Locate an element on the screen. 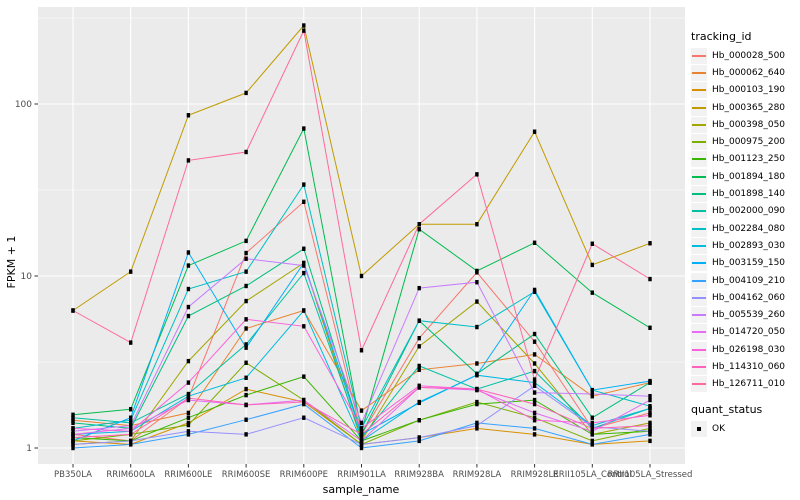  legend-item-label: Hb_000028_500 is located at coordinates (749, 55).